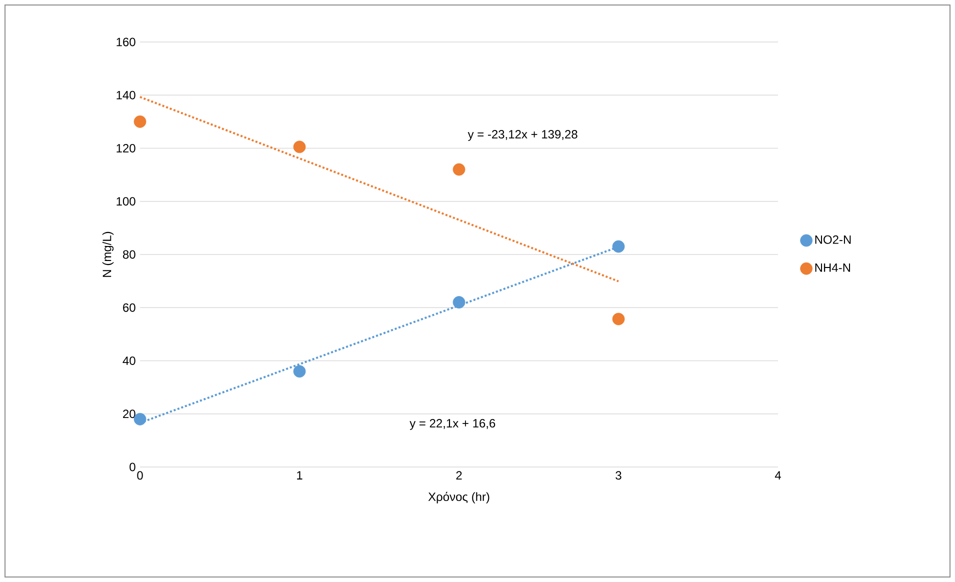 The width and height of the screenshot is (955, 582). What do you see at coordinates (299, 475) in the screenshot?
I see `x-tick-label: 1` at bounding box center [299, 475].